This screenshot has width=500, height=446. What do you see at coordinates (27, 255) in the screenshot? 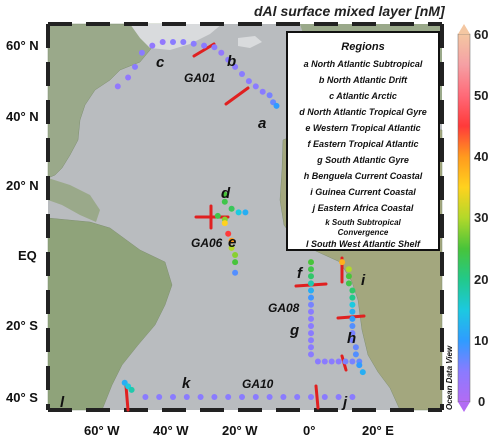
I see `lat-label: EQ` at bounding box center [27, 255].